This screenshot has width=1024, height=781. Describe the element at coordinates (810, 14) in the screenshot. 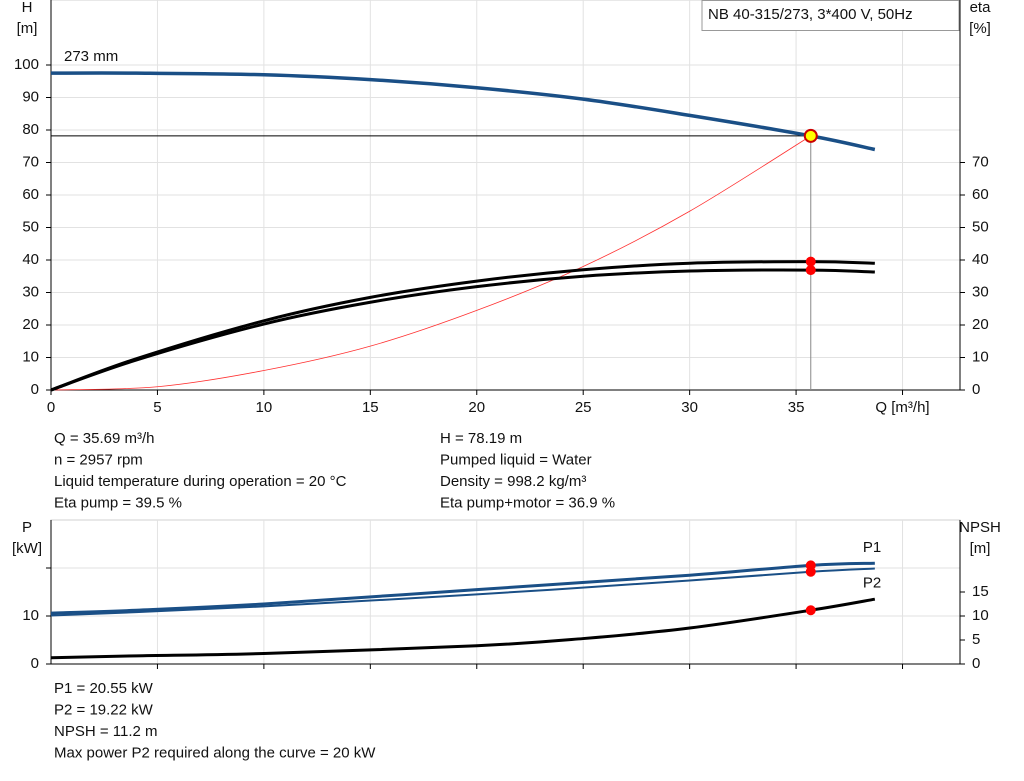

I see `chart-title: NB 40-315/273, 3*400 V, 50Hz` at that location.